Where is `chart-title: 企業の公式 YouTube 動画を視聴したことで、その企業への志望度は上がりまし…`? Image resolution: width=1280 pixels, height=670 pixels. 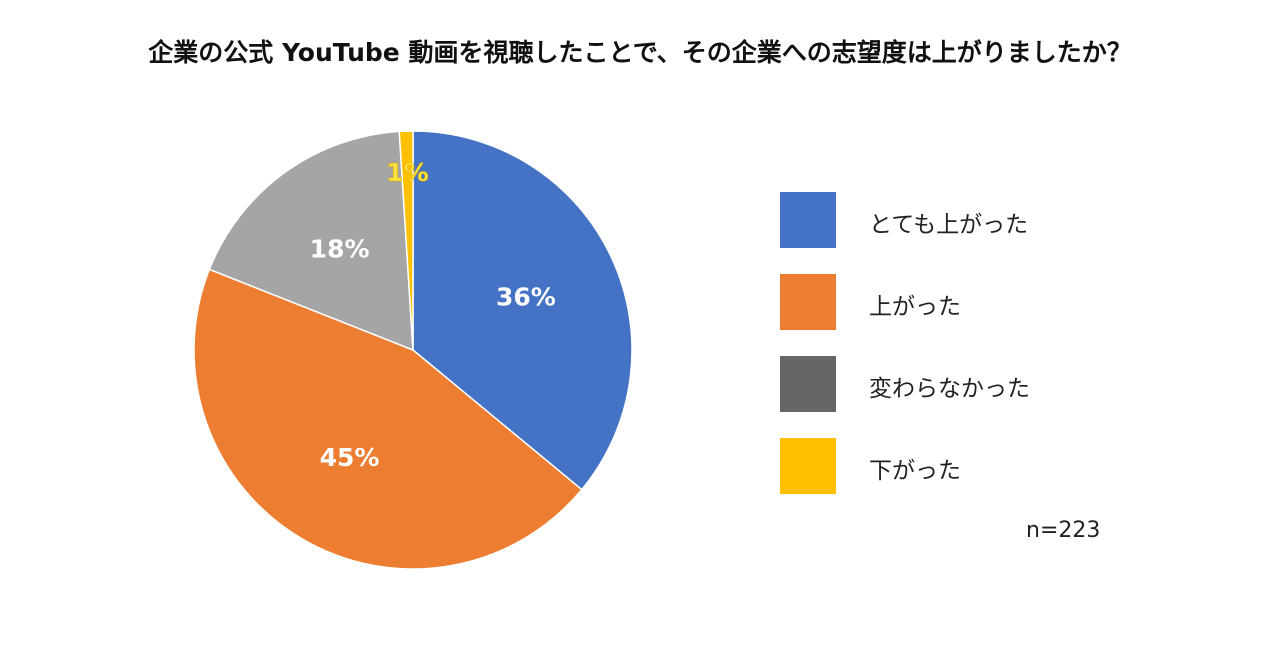 chart-title: 企業の公式 YouTube 動画を視聴したことで、その企業への志望度は上がりまし… is located at coordinates (640, 52).